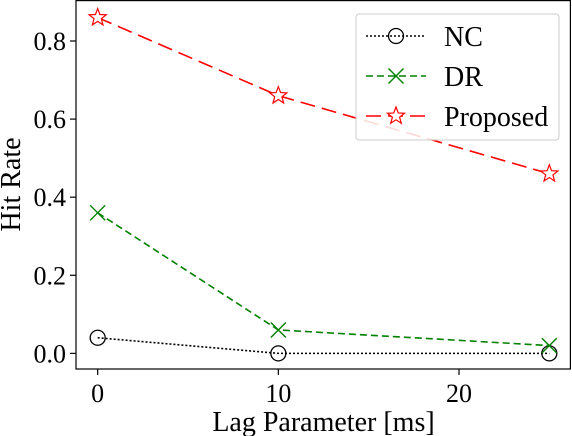 This screenshot has width=572, height=436. What do you see at coordinates (424, 77) in the screenshot?
I see `legend-item-dr: DR` at bounding box center [424, 77].